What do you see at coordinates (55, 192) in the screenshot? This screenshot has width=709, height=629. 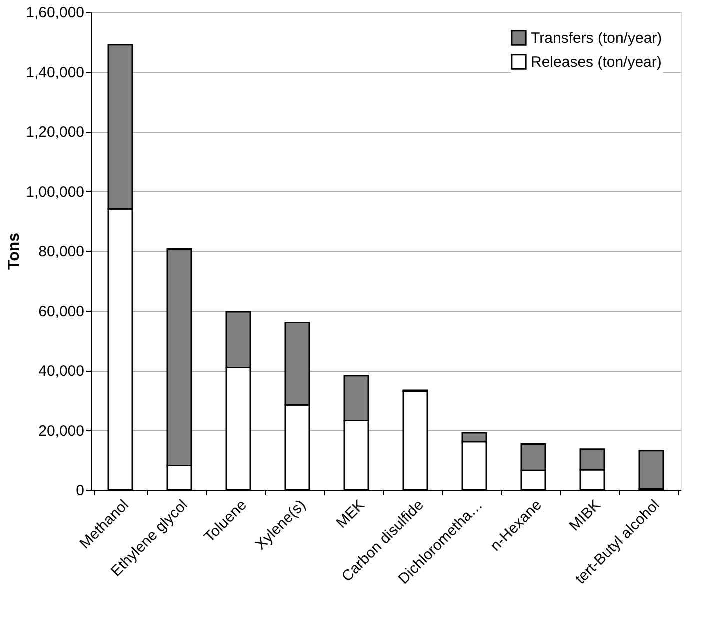 I see `y-tick-label: 1,00,000` at bounding box center [55, 192].